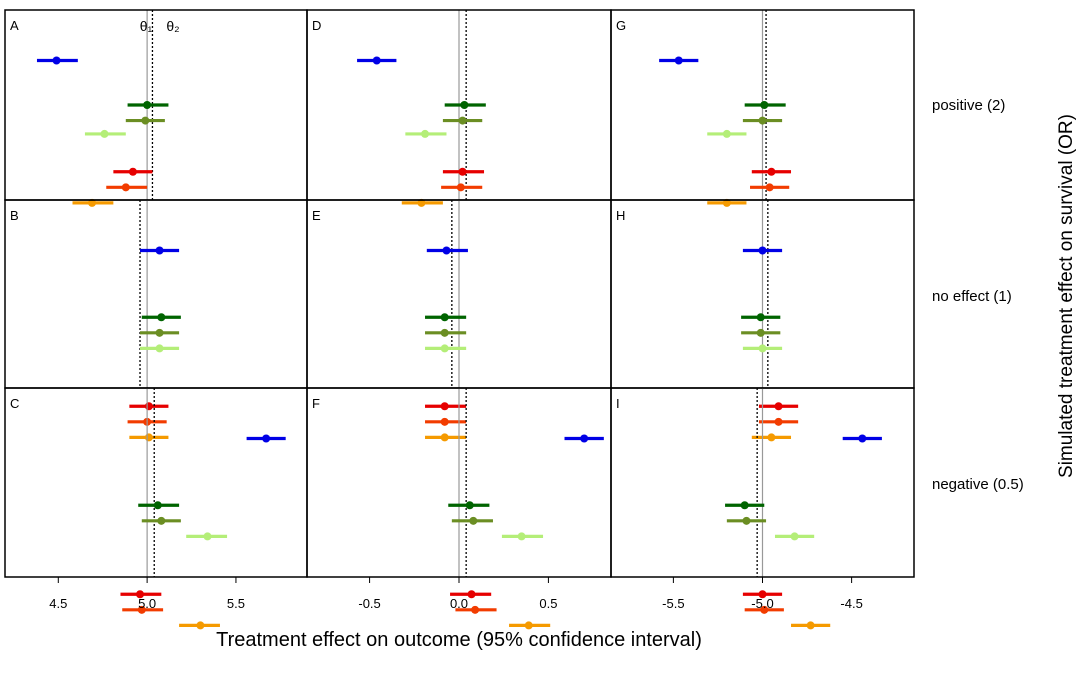 This screenshot has height=675, width=1080. What do you see at coordinates (147, 594) in the screenshot?
I see `x-axis-col-1: 4.5 5.0 5.5` at bounding box center [147, 594].